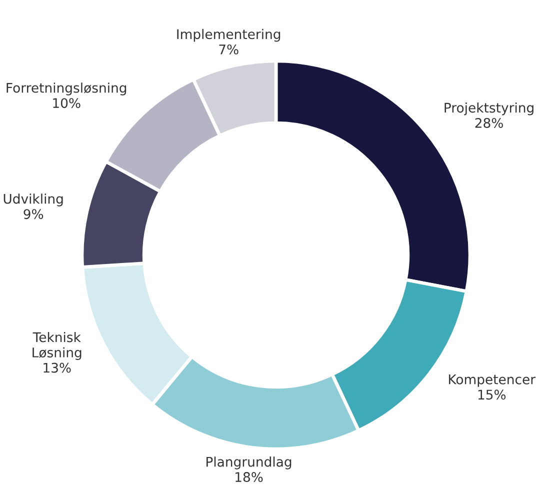 The width and height of the screenshot is (539, 491). Describe the element at coordinates (57, 346) in the screenshot. I see `slice-label: Teknisk Løsning` at that location.